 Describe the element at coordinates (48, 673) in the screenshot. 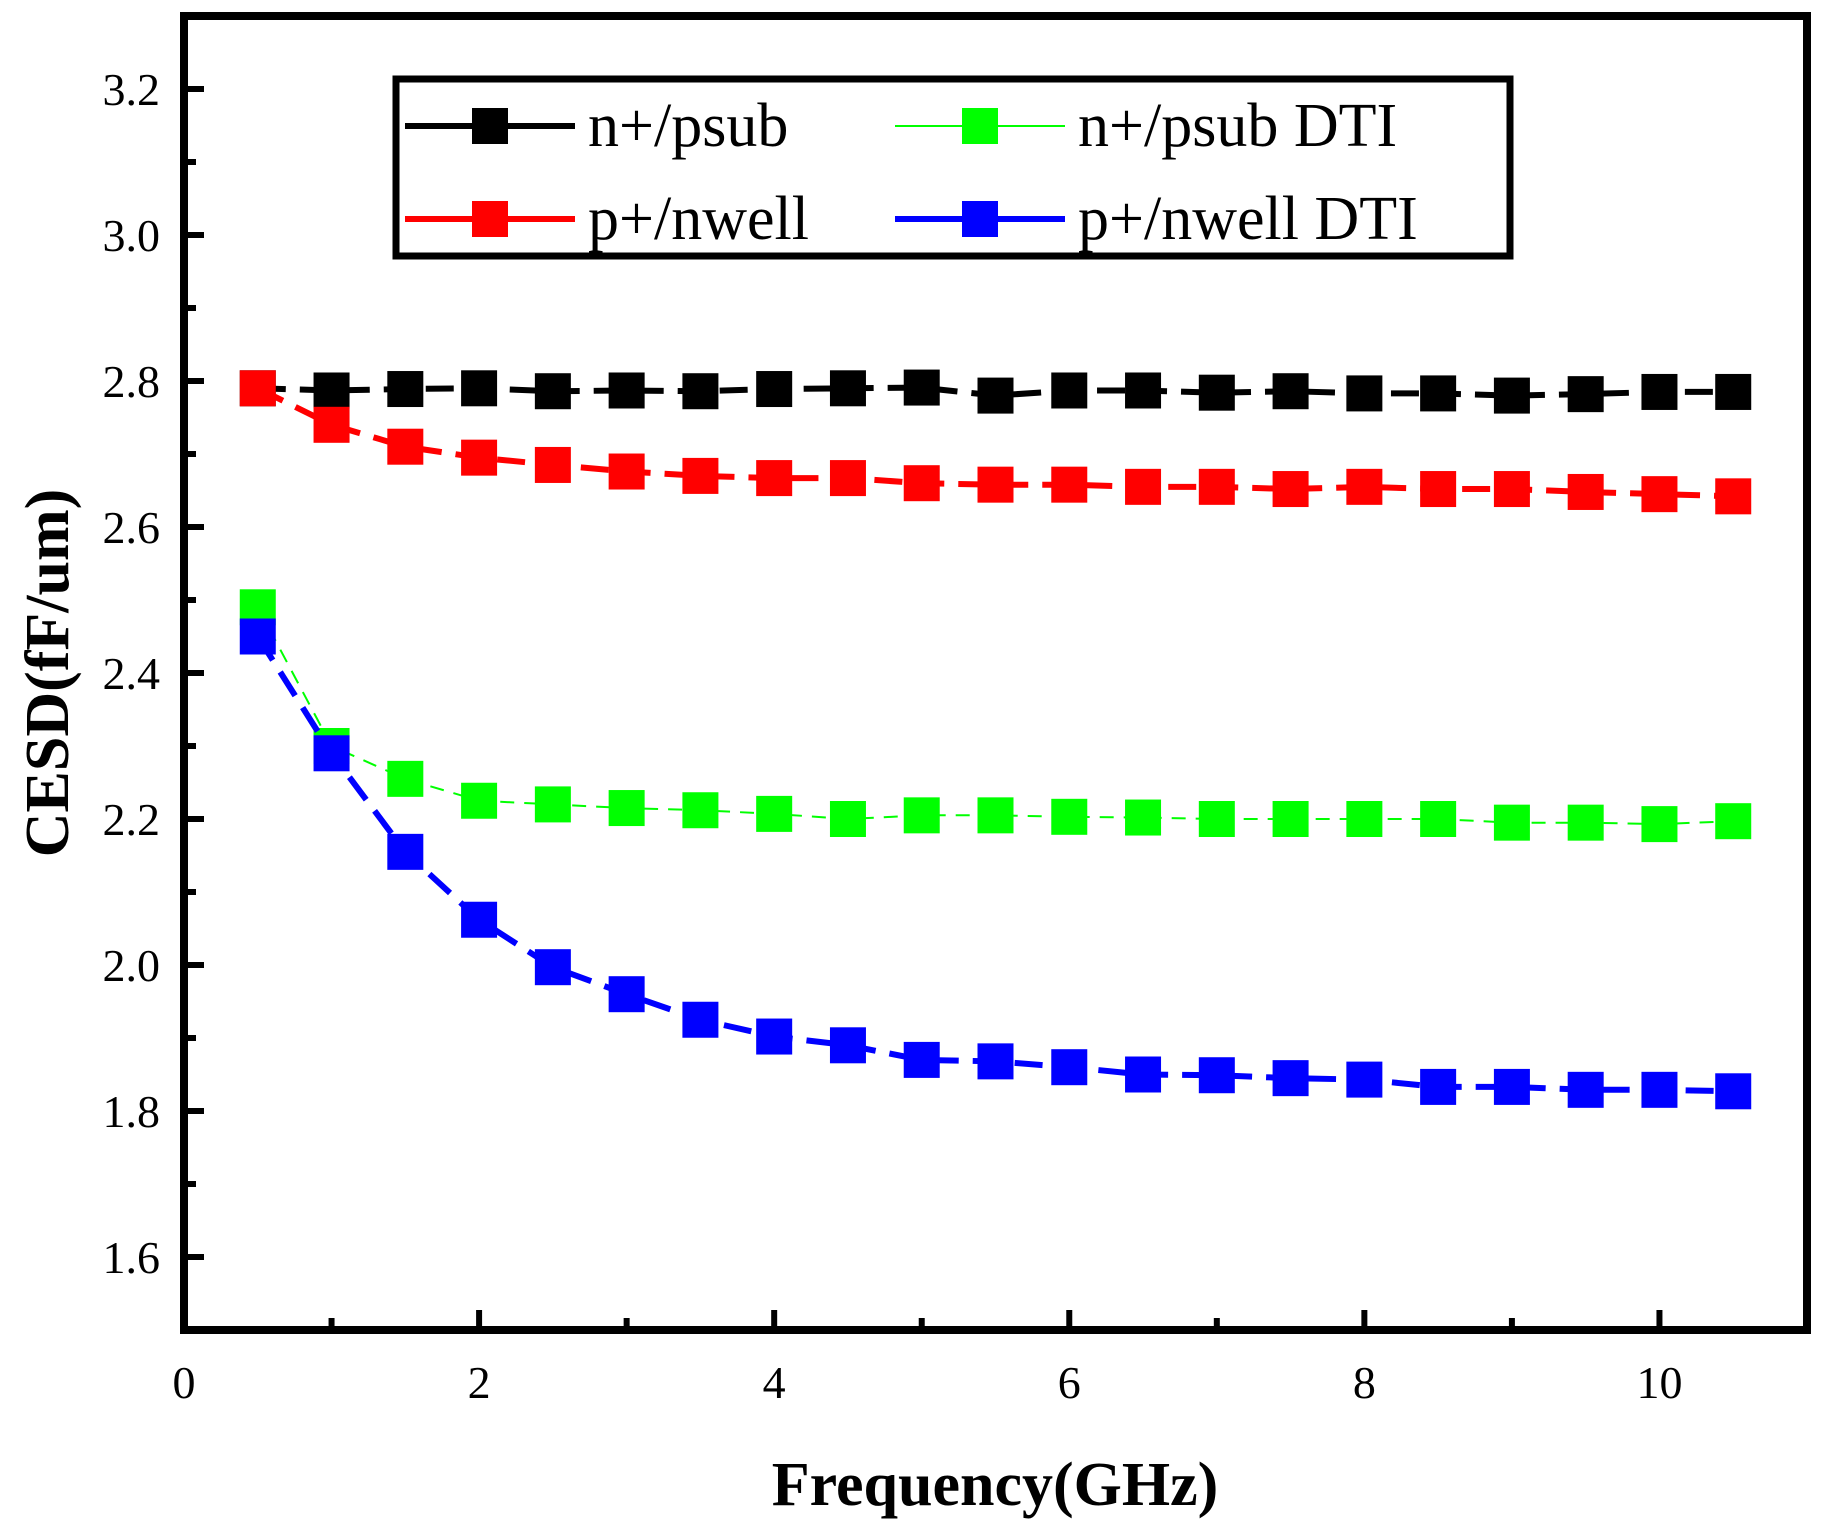

I see `y-axis-title: CESD(fF/um)` at that location.